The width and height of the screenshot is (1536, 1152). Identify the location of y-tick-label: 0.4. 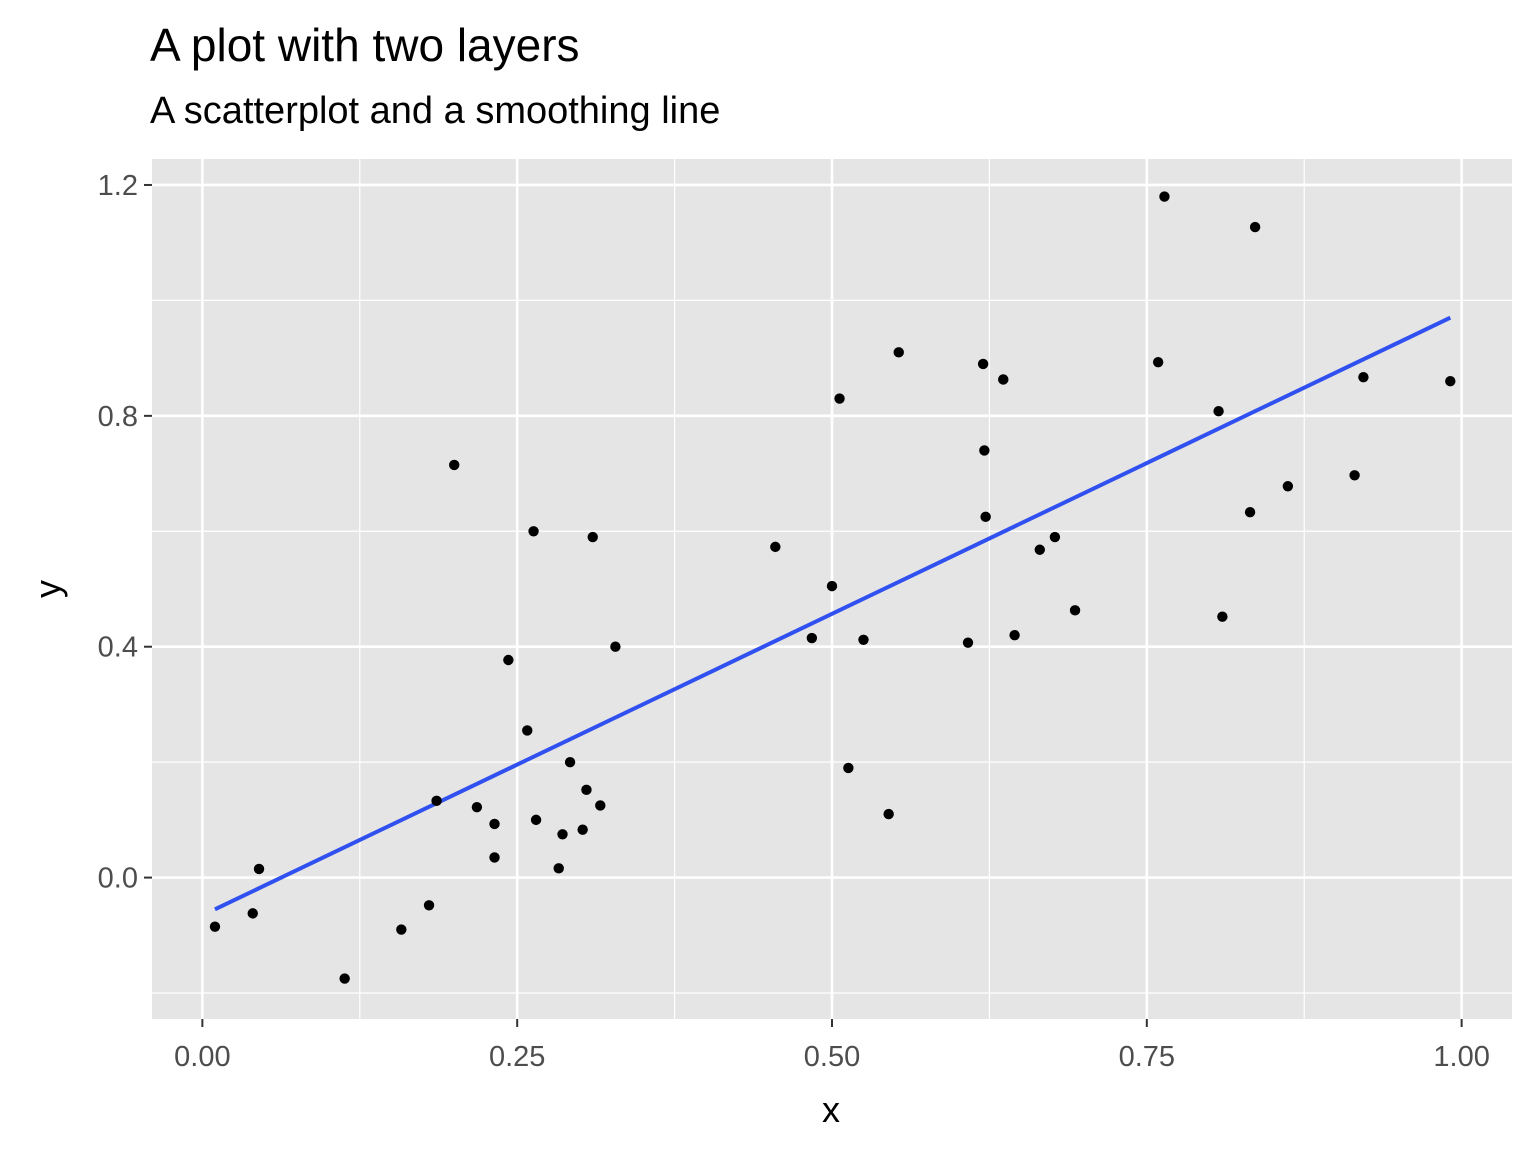
(118, 648).